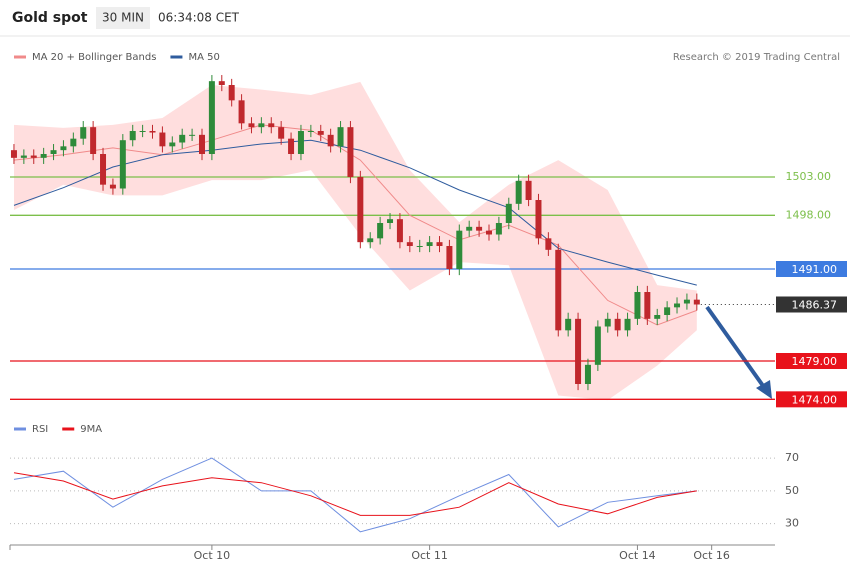 Image resolution: width=850 pixels, height=576 pixels. Describe the element at coordinates (199, 18) in the screenshot. I see `clock: 06:34:08 CET` at that location.